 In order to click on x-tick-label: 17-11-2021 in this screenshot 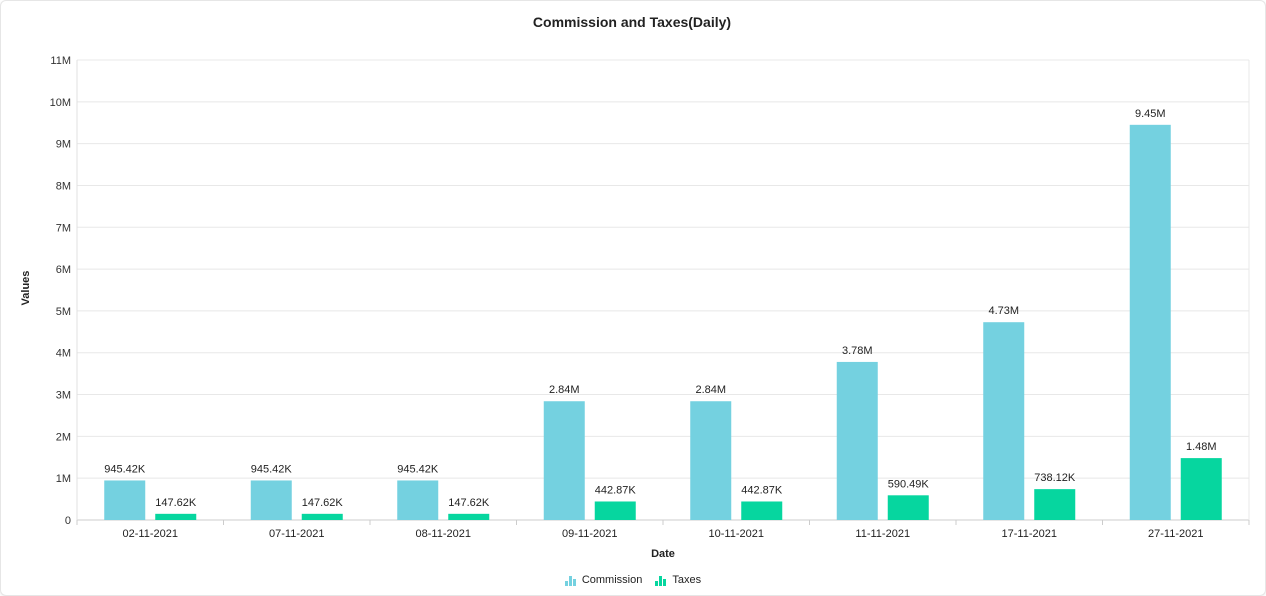, I will do `click(1029, 534)`.